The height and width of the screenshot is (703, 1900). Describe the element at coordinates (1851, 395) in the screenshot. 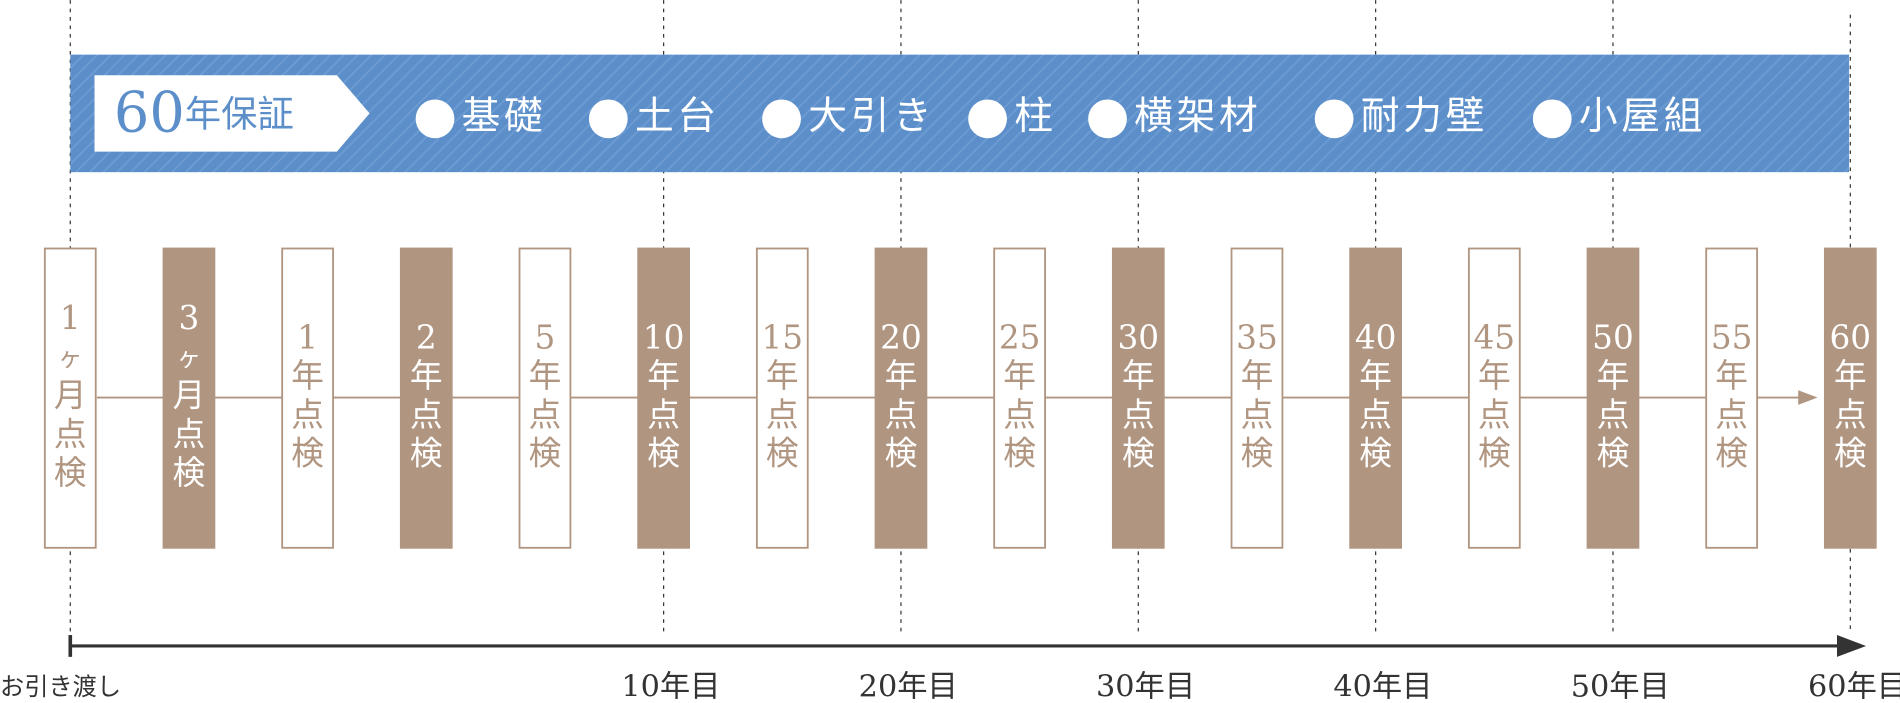

I see `inspection-label: 60 年点検` at that location.